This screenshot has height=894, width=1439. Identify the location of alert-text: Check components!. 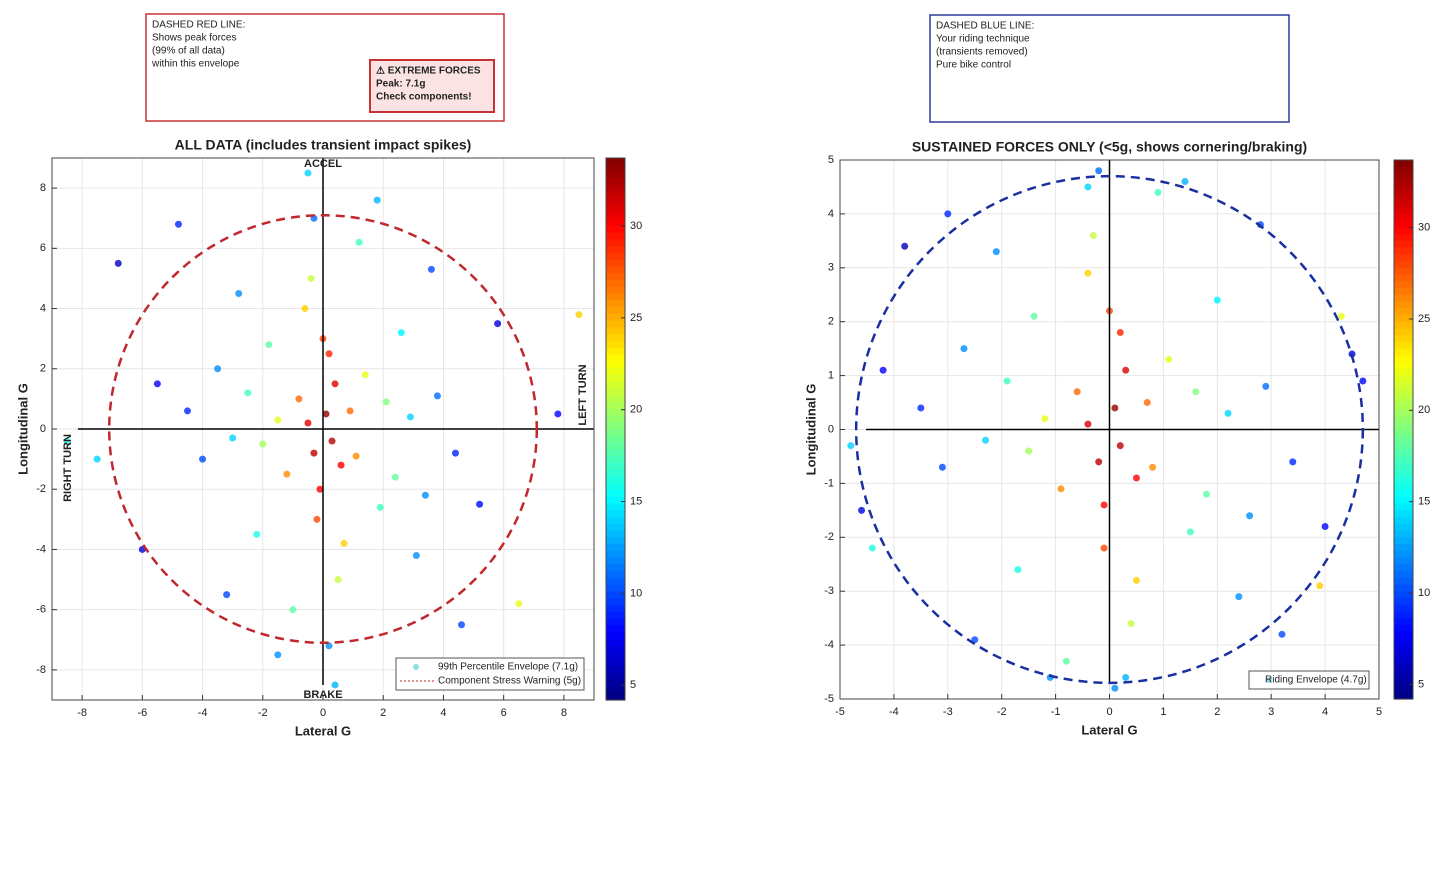
(424, 97).